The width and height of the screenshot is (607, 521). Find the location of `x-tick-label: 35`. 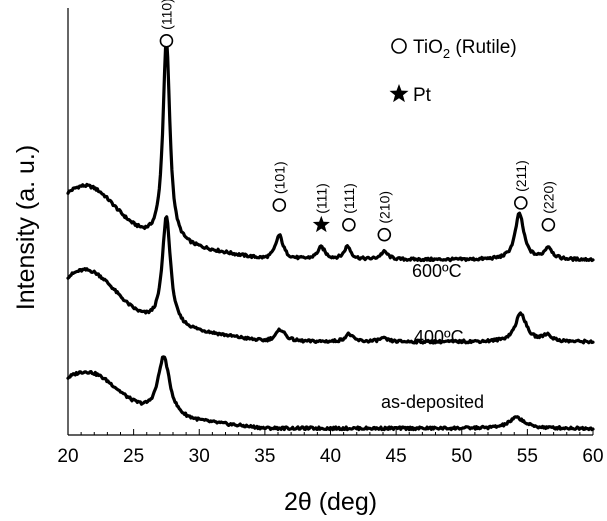

x-tick-label: 35 is located at coordinates (264, 456).